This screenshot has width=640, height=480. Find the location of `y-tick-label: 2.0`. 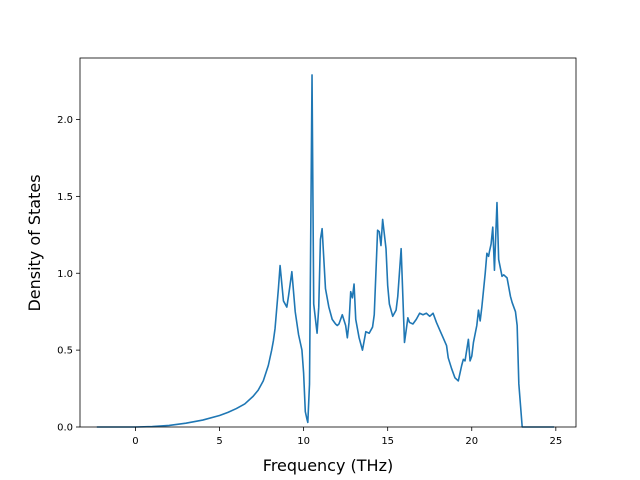

y-tick-label: 2.0 is located at coordinates (65, 120).